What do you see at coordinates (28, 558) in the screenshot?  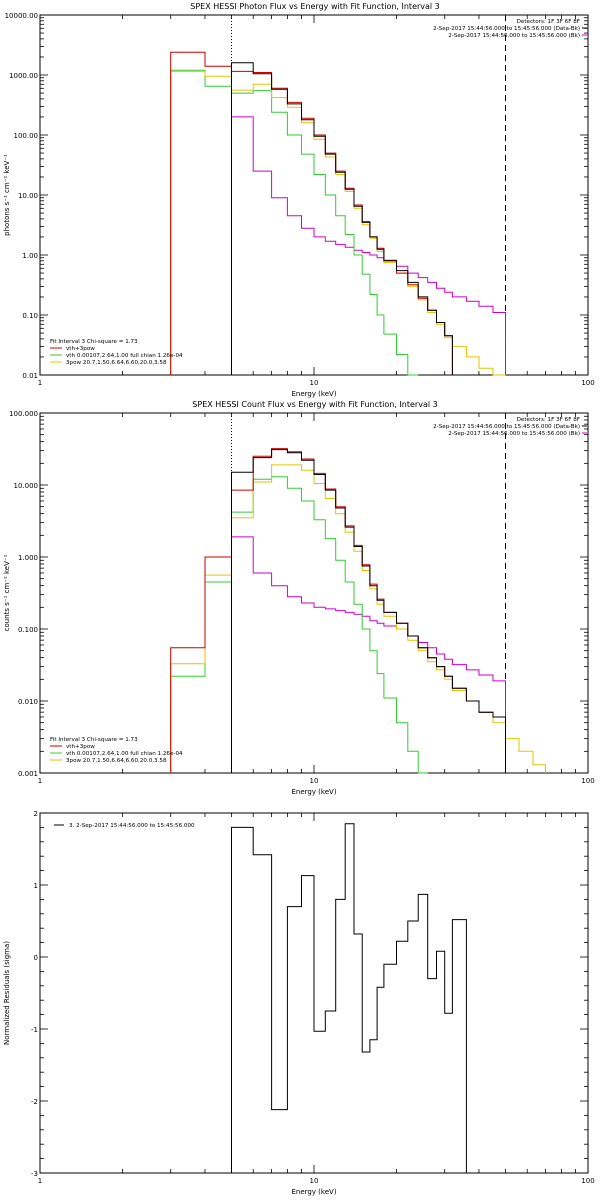 I see `y-tick-label: 1.000` at bounding box center [28, 558].